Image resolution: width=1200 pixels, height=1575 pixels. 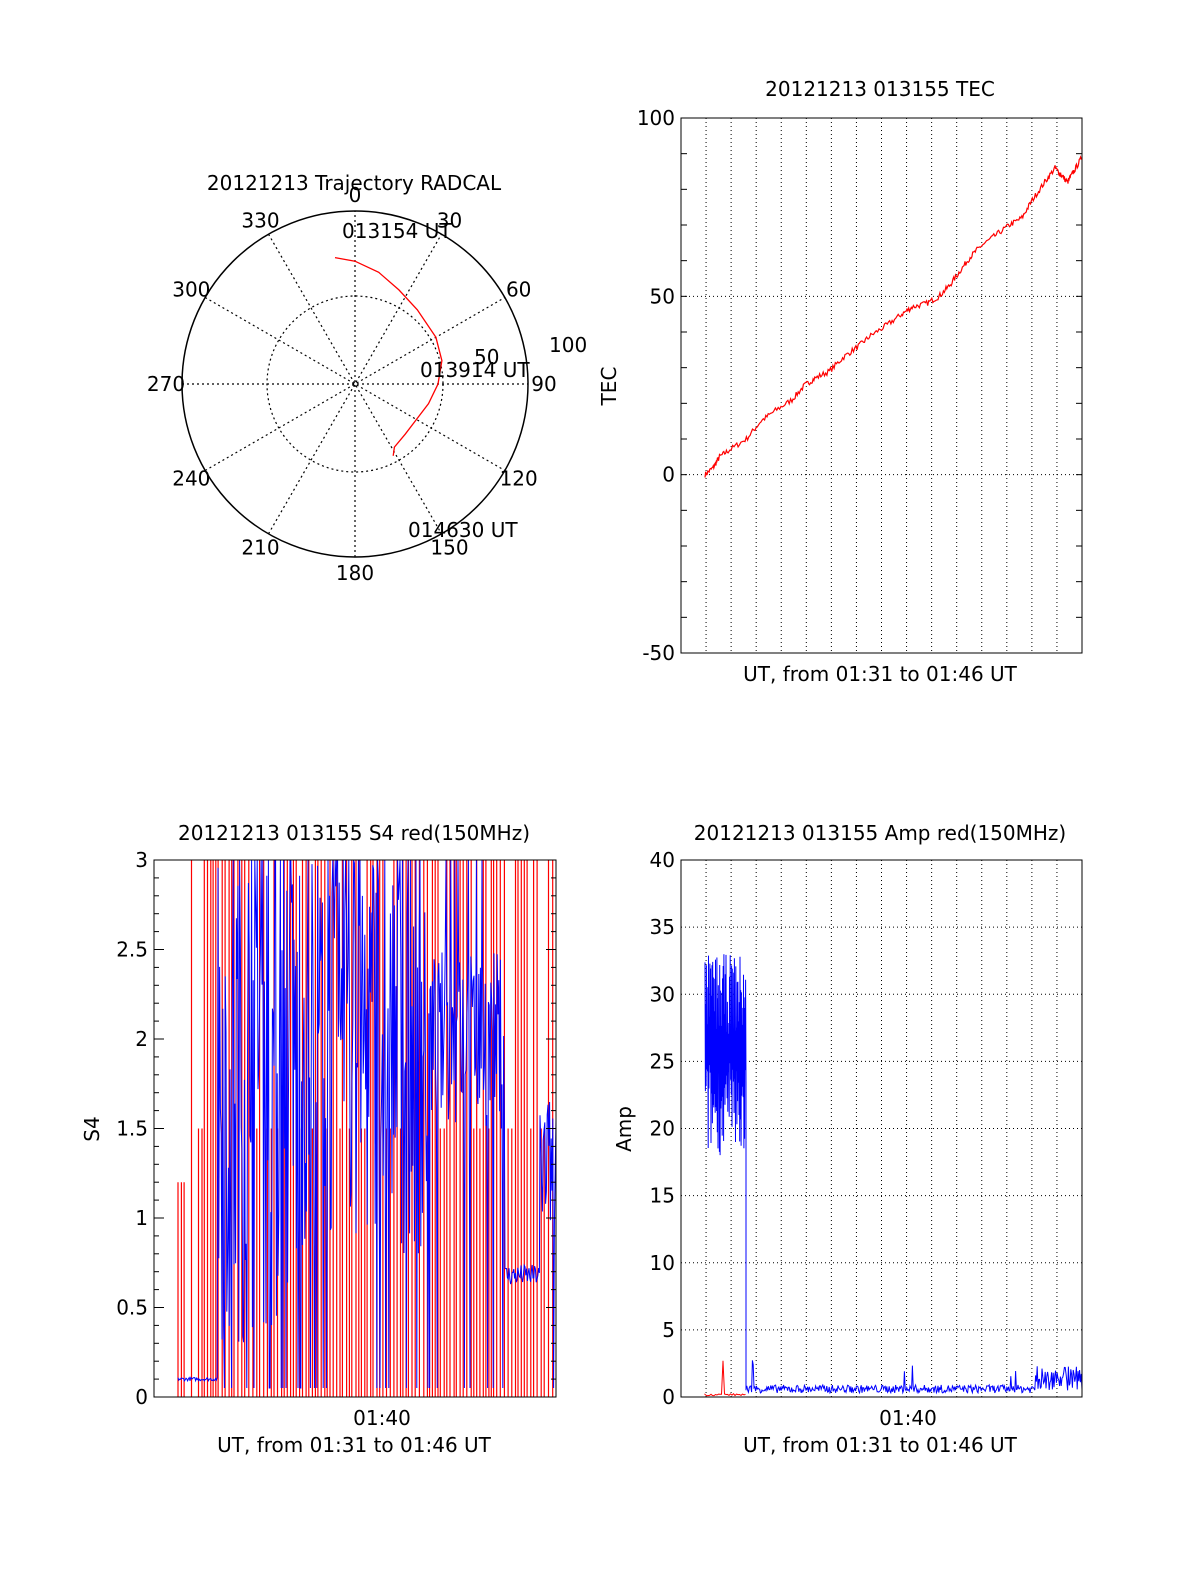 What do you see at coordinates (624, 1129) in the screenshot?
I see `amp-y-axis-label: Amp` at bounding box center [624, 1129].